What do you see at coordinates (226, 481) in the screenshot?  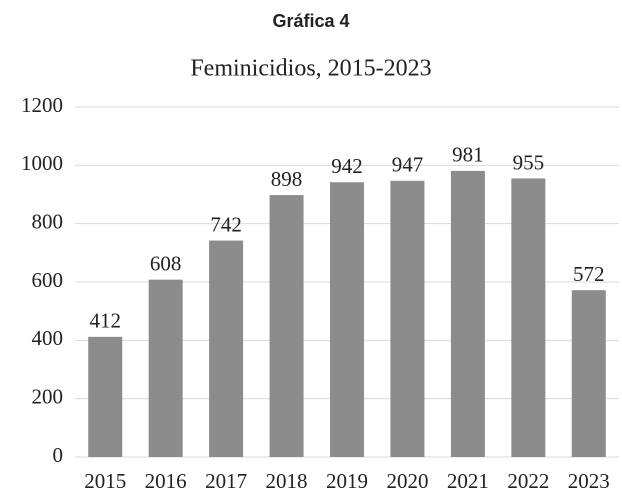 I see `x-tick-label: 2017` at bounding box center [226, 481].